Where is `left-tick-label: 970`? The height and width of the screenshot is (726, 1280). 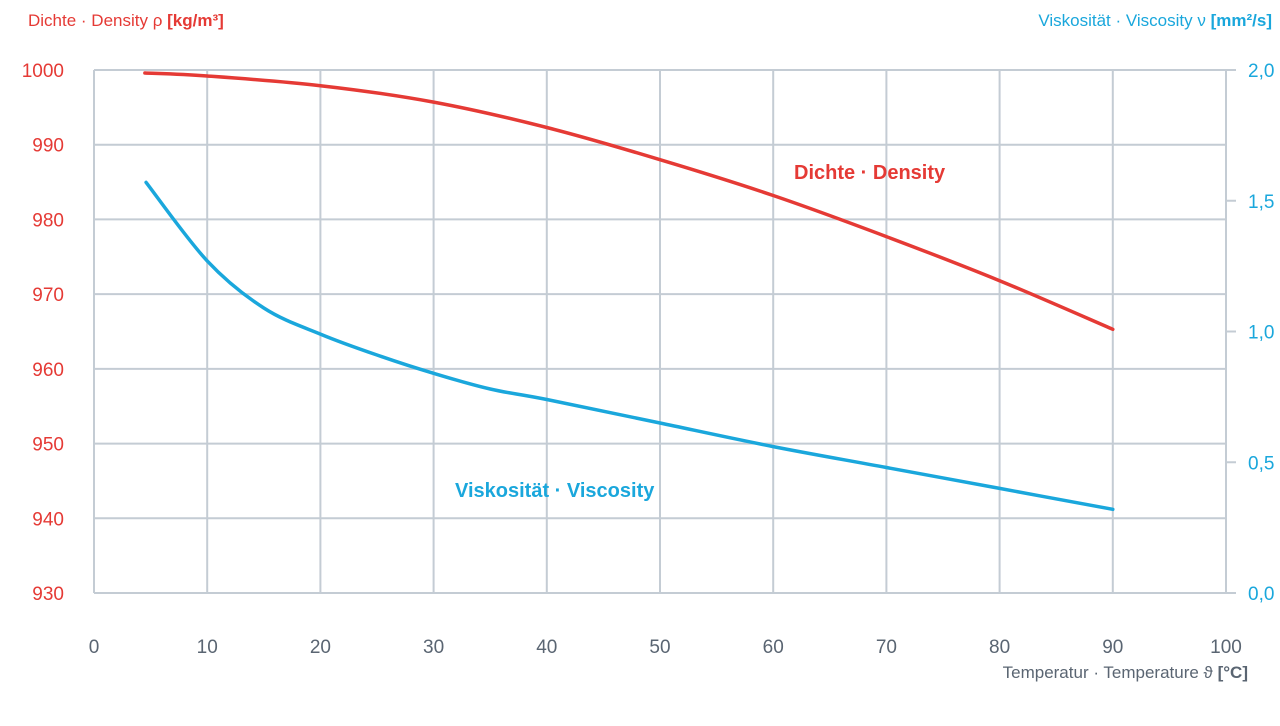
left-tick-label: 970 is located at coordinates (48, 295).